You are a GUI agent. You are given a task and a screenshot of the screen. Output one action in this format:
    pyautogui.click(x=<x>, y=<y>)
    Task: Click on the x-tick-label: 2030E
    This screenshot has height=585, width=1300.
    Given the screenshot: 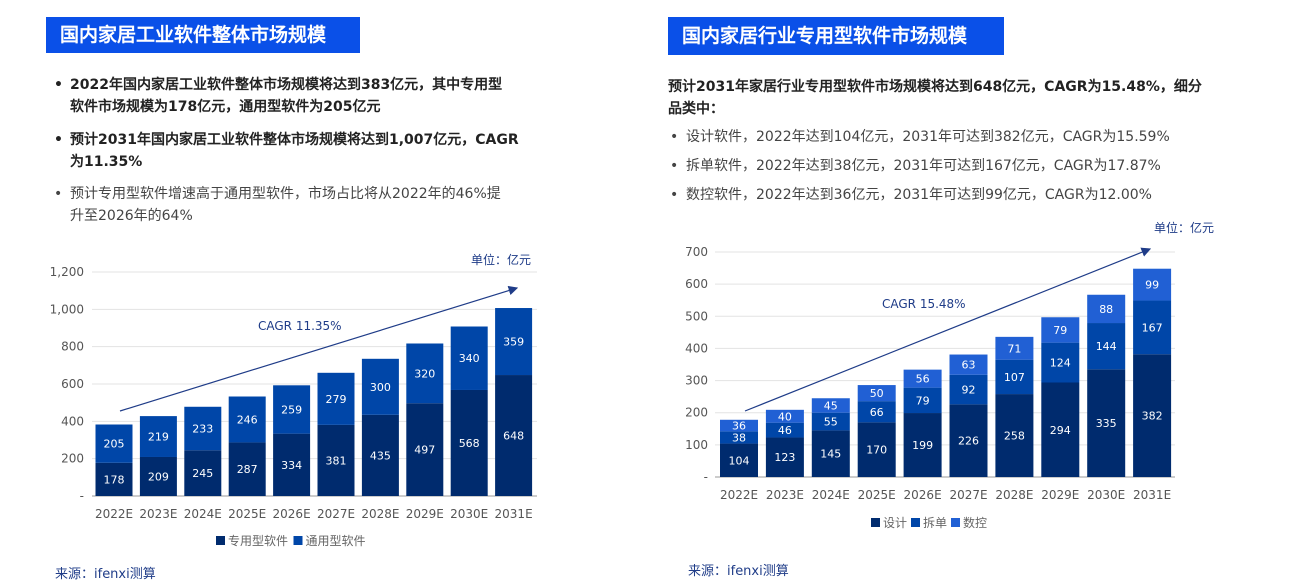 What is the action you would take?
    pyautogui.click(x=1106, y=495)
    